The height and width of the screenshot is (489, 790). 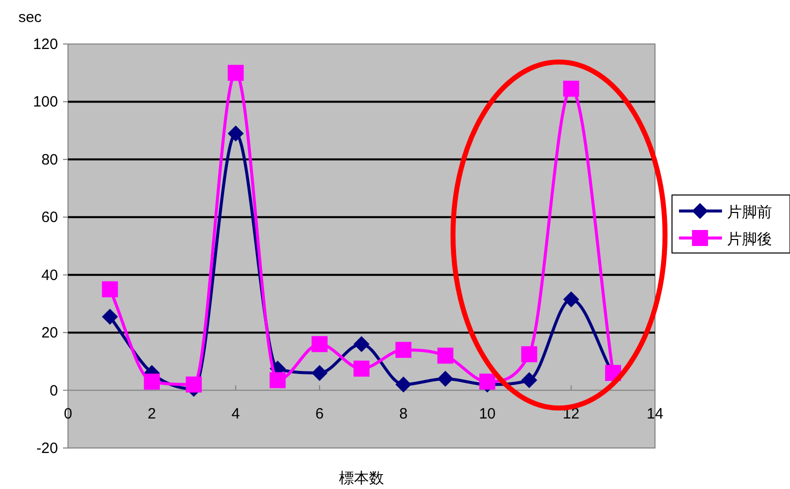 I want to click on x-tick-label: 4, so click(x=236, y=413).